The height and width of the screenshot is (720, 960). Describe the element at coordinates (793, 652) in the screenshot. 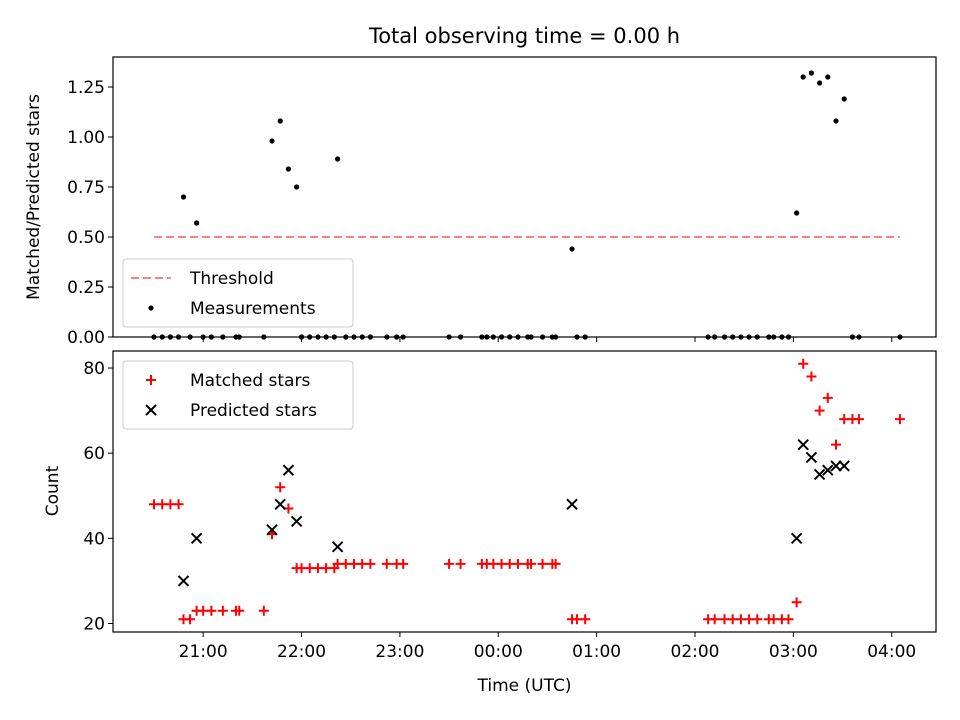

I see `x-tick-label: 03:00` at that location.